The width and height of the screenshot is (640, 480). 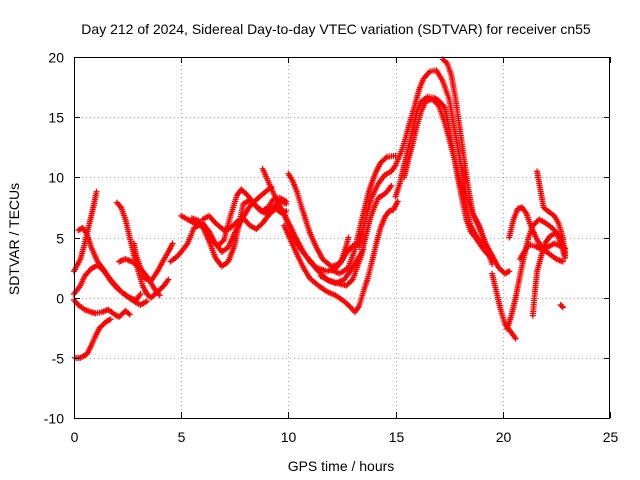 What do you see at coordinates (60, 239) in the screenshot?
I see `y-tick-label: 5` at bounding box center [60, 239].